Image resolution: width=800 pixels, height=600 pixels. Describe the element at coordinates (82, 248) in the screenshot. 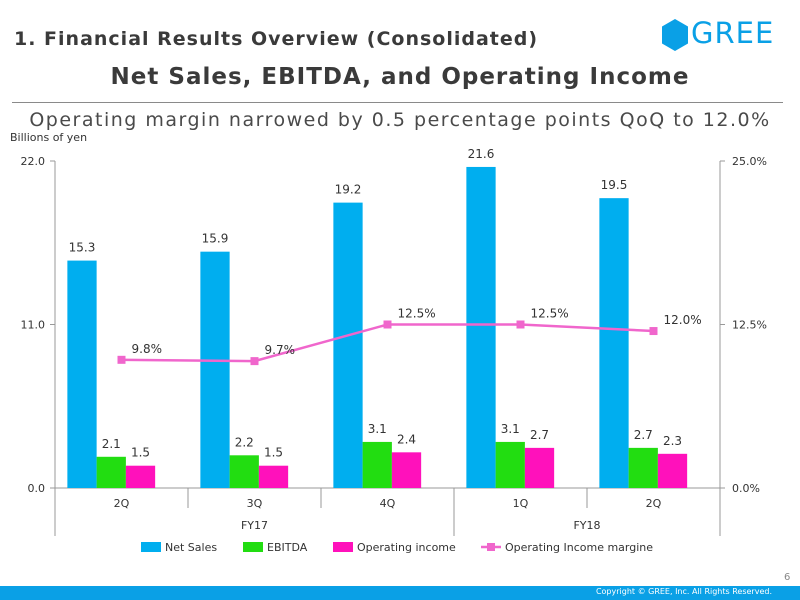

I see `bar-value-label: 15.3` at that location.